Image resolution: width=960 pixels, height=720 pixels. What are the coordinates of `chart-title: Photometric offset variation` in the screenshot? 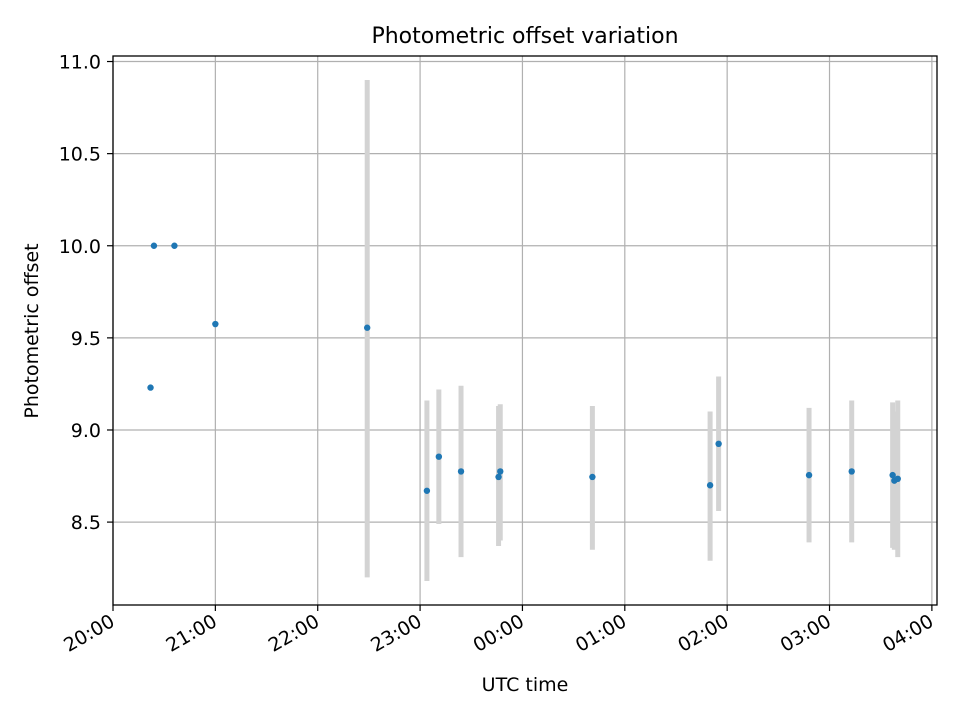 It's located at (524, 36).